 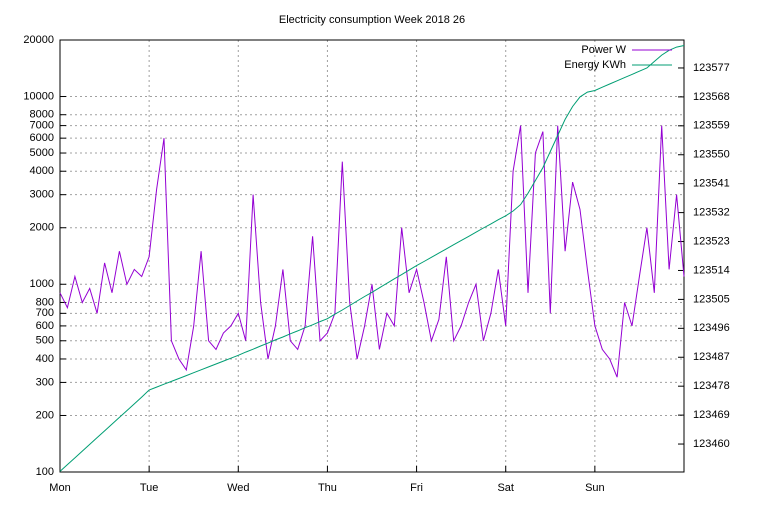 What do you see at coordinates (711, 68) in the screenshot?
I see `y2-tick-label: 123577` at bounding box center [711, 68].